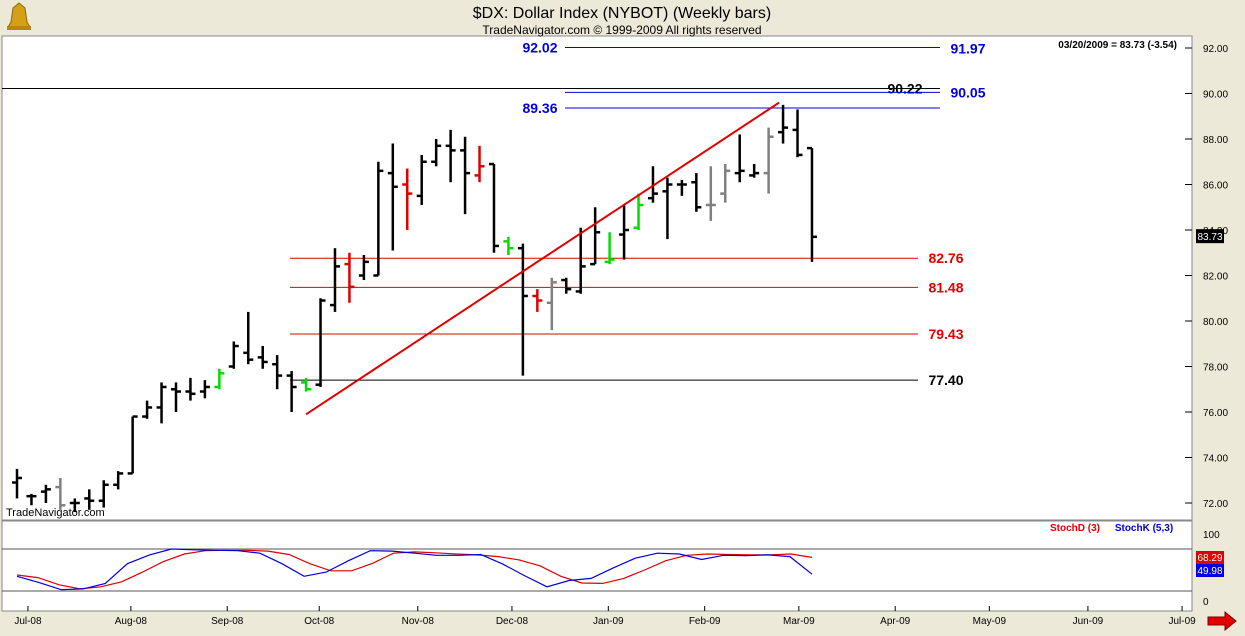 Image resolution: width=1245 pixels, height=636 pixels. What do you see at coordinates (1209, 558) in the screenshot?
I see `stoch-badge-label: 68.29` at bounding box center [1209, 558].